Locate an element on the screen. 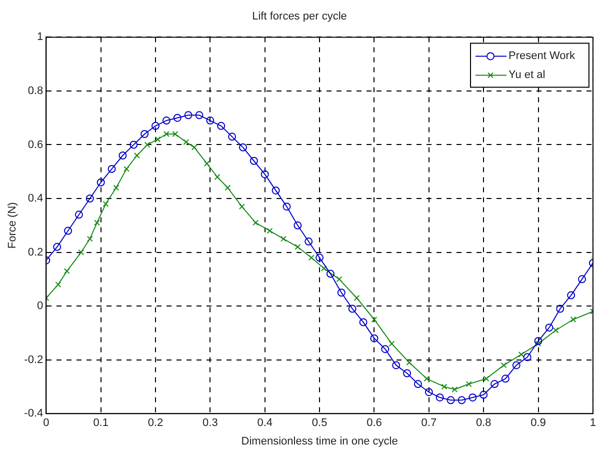  chart-title: Lift forces per cycle is located at coordinates (299, 16).